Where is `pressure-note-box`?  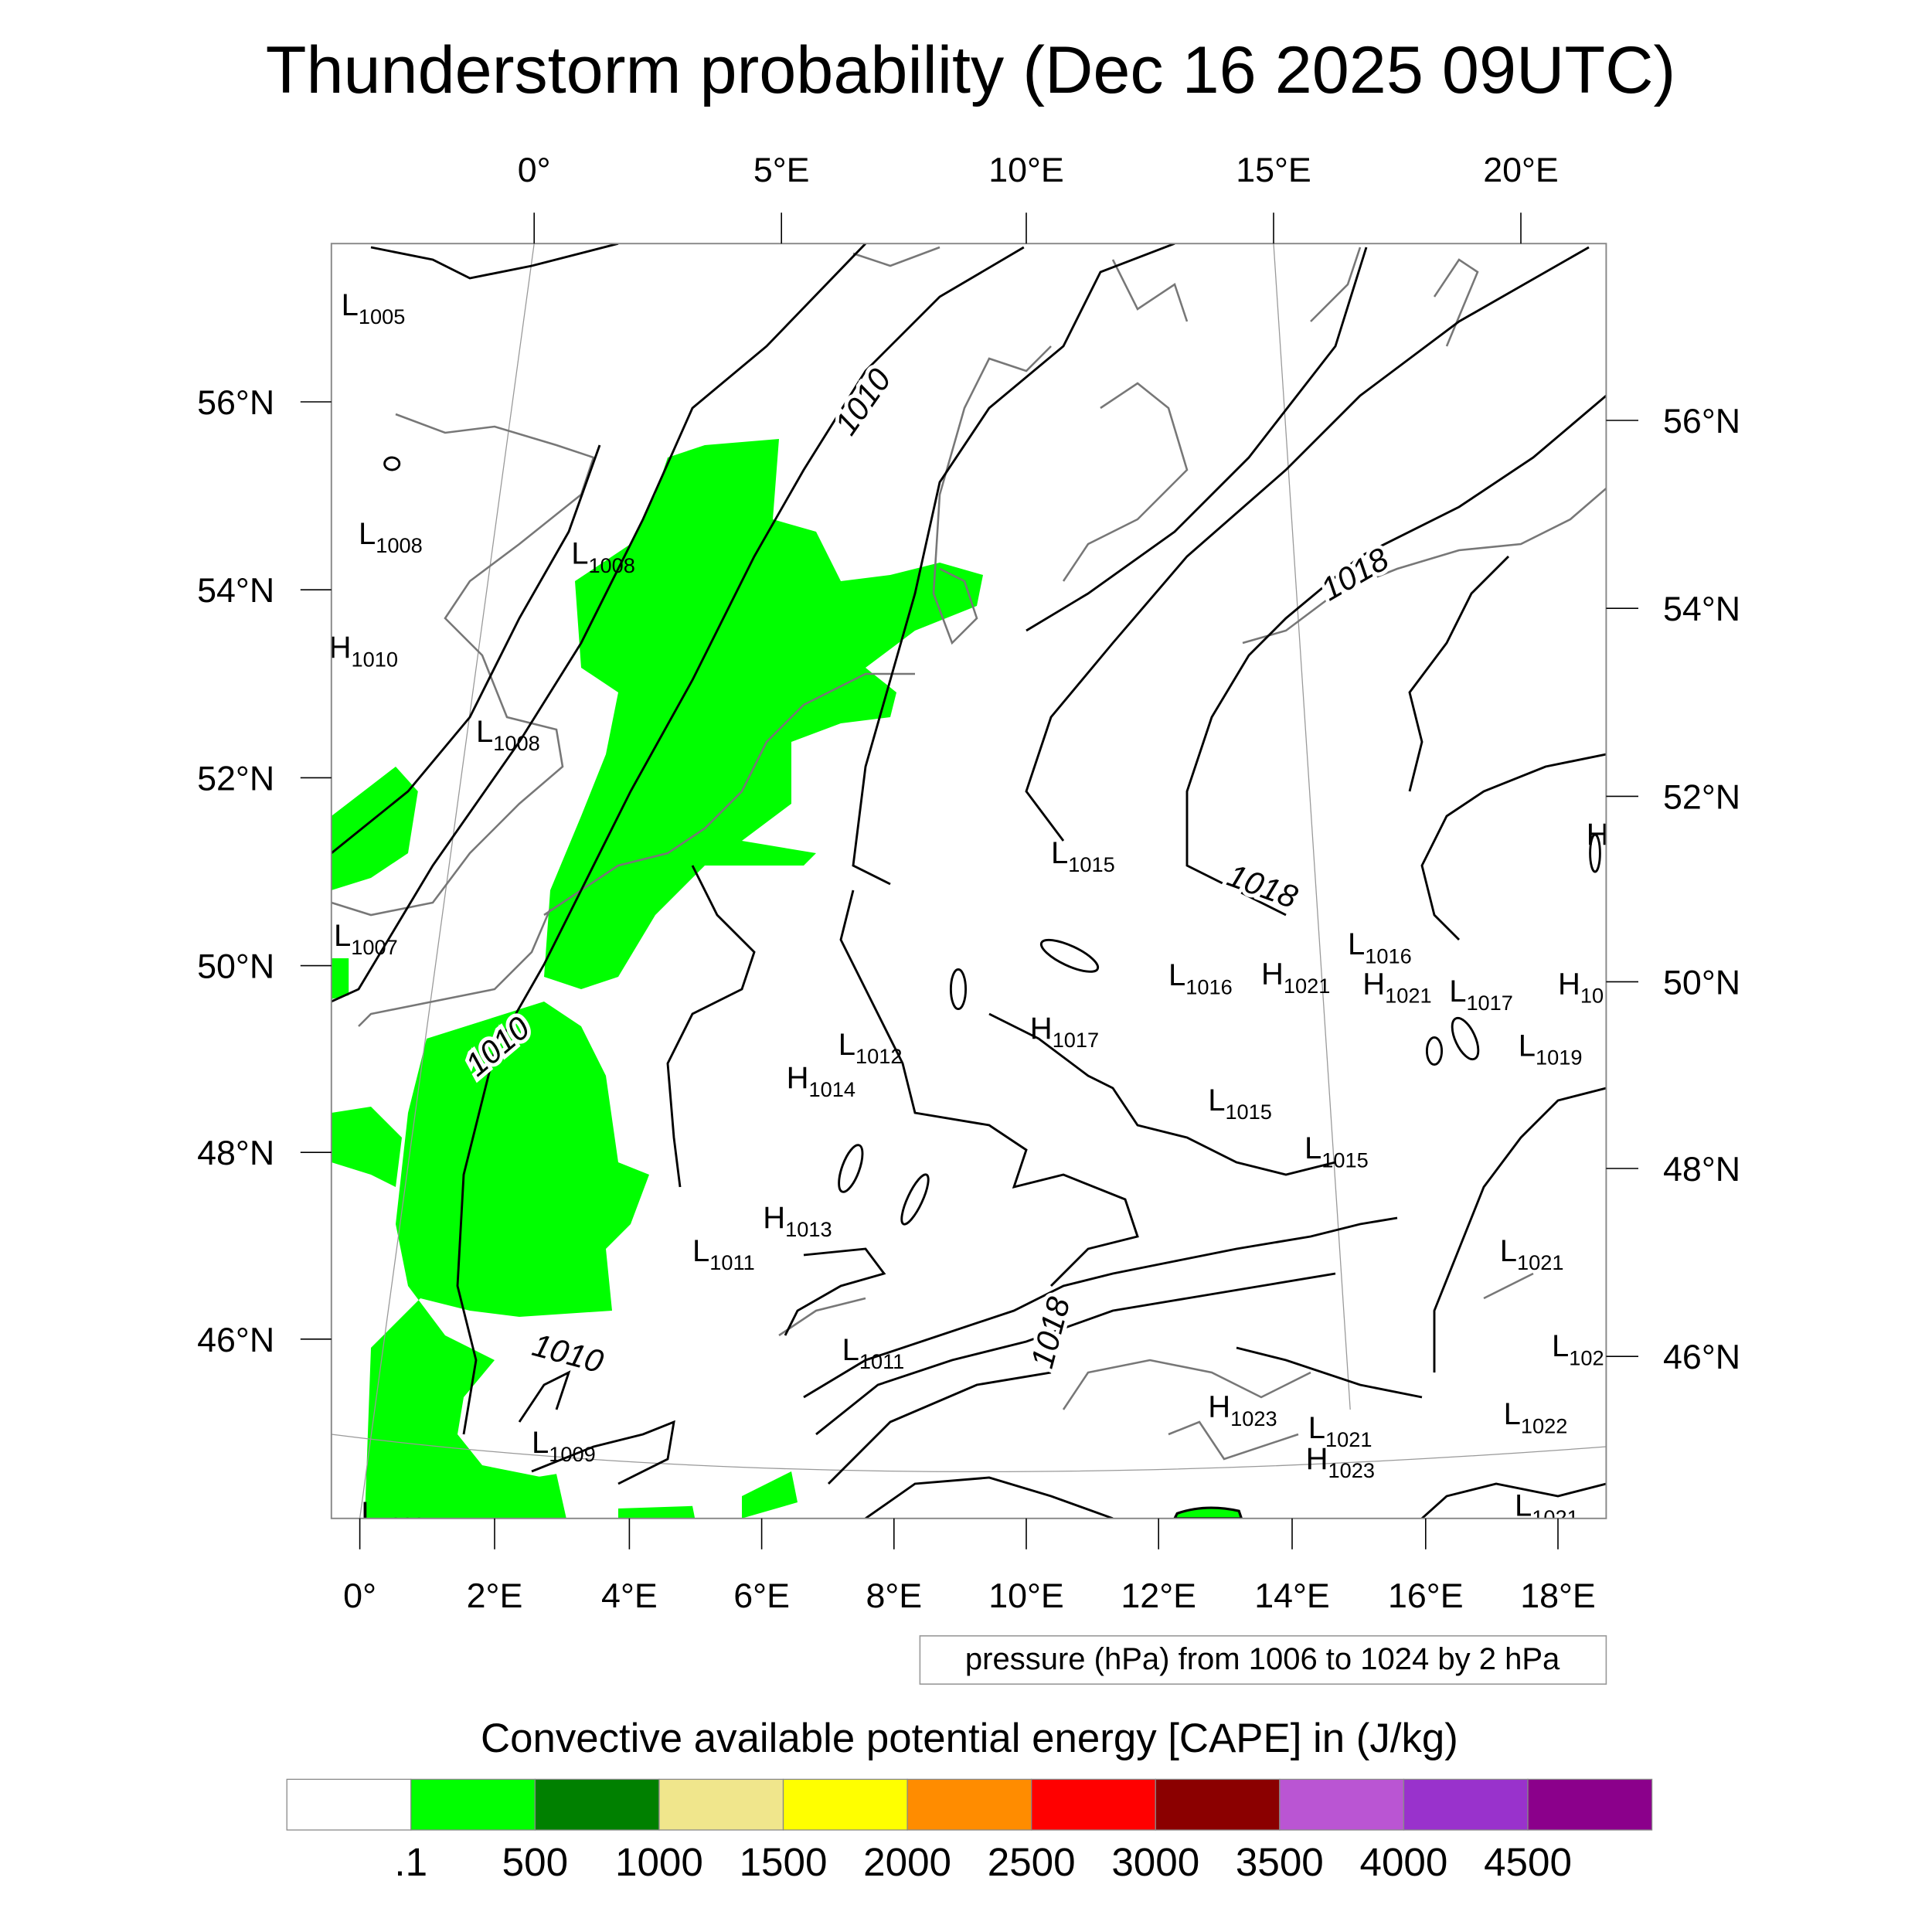
pressure-note-box is located at coordinates (1263, 1660).